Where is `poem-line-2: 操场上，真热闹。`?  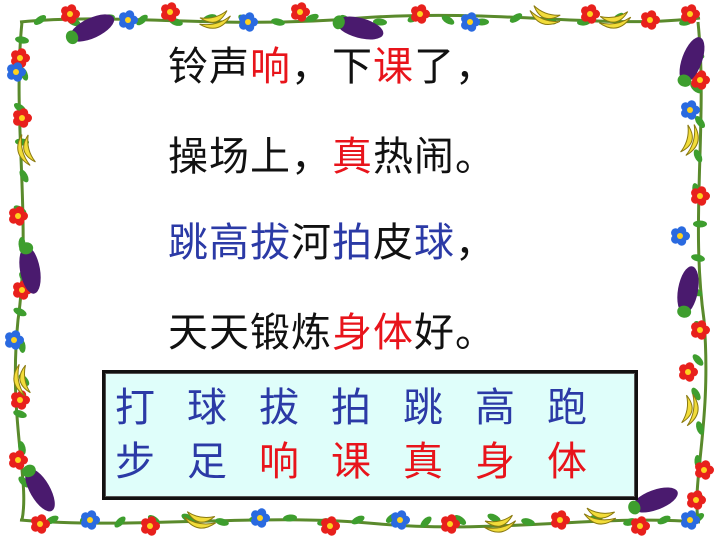 poem-line-2: 操场上，真热闹。 is located at coordinates (332, 157).